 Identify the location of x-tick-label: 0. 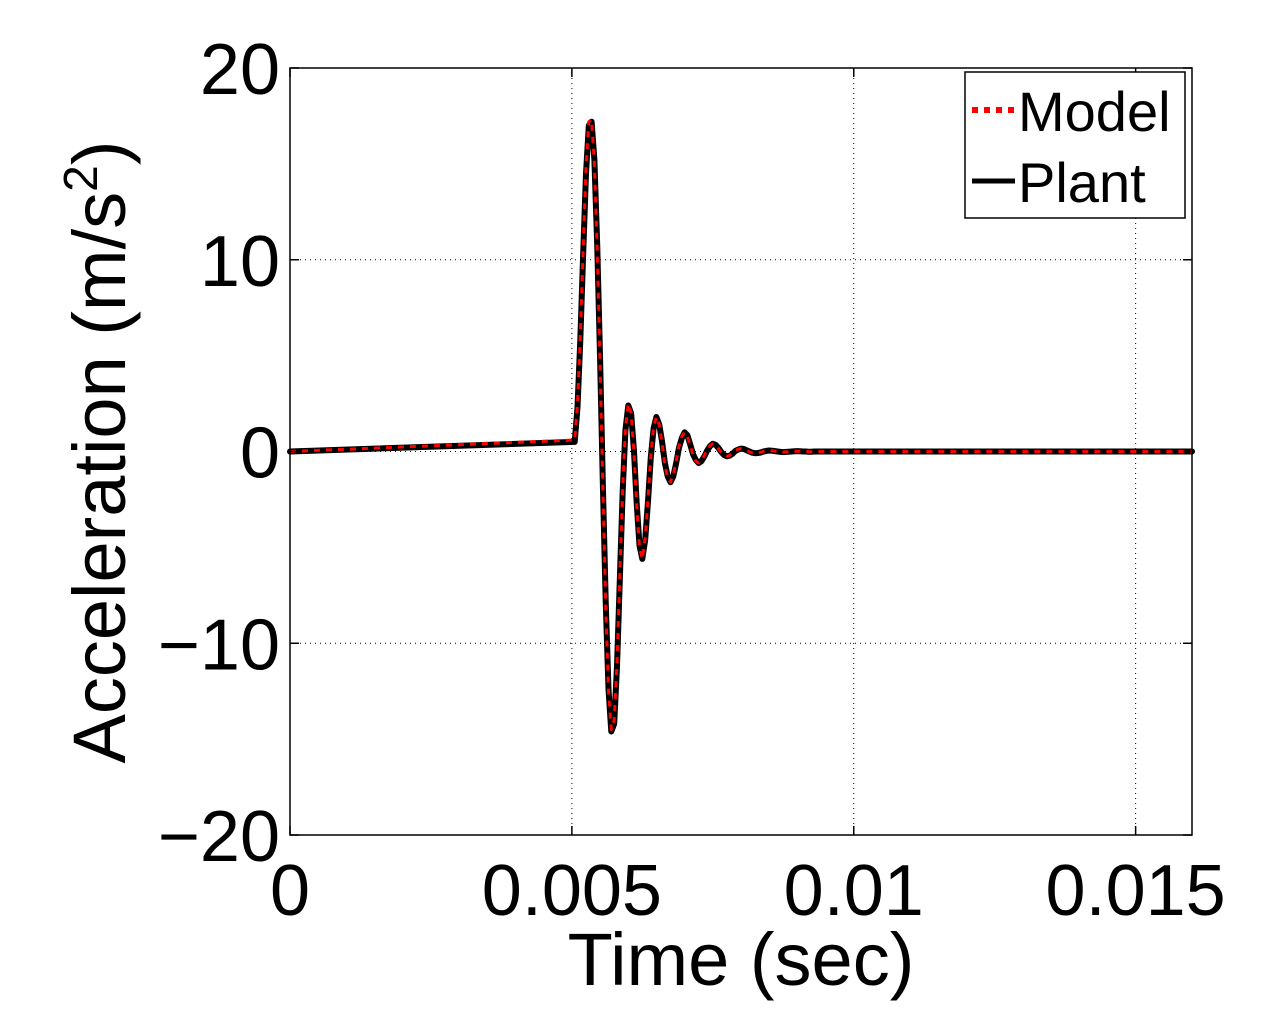
(290, 891).